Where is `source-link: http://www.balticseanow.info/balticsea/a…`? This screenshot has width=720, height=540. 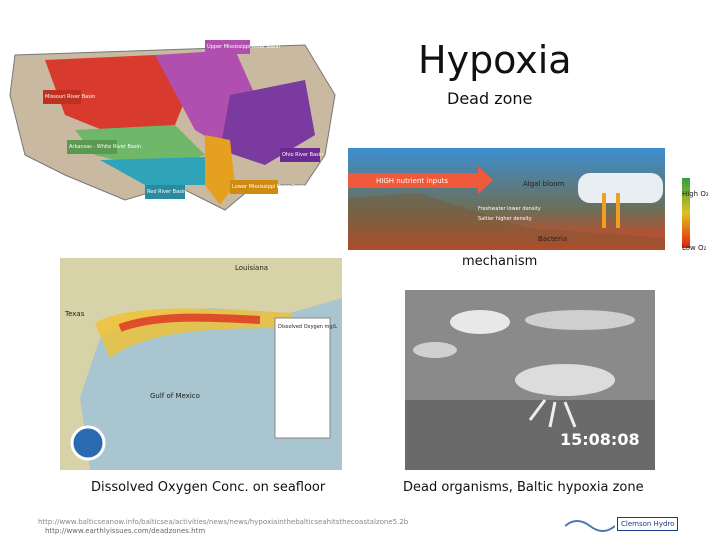 source-link: http://www.balticseanow.info/balticsea/a… is located at coordinates (223, 522).